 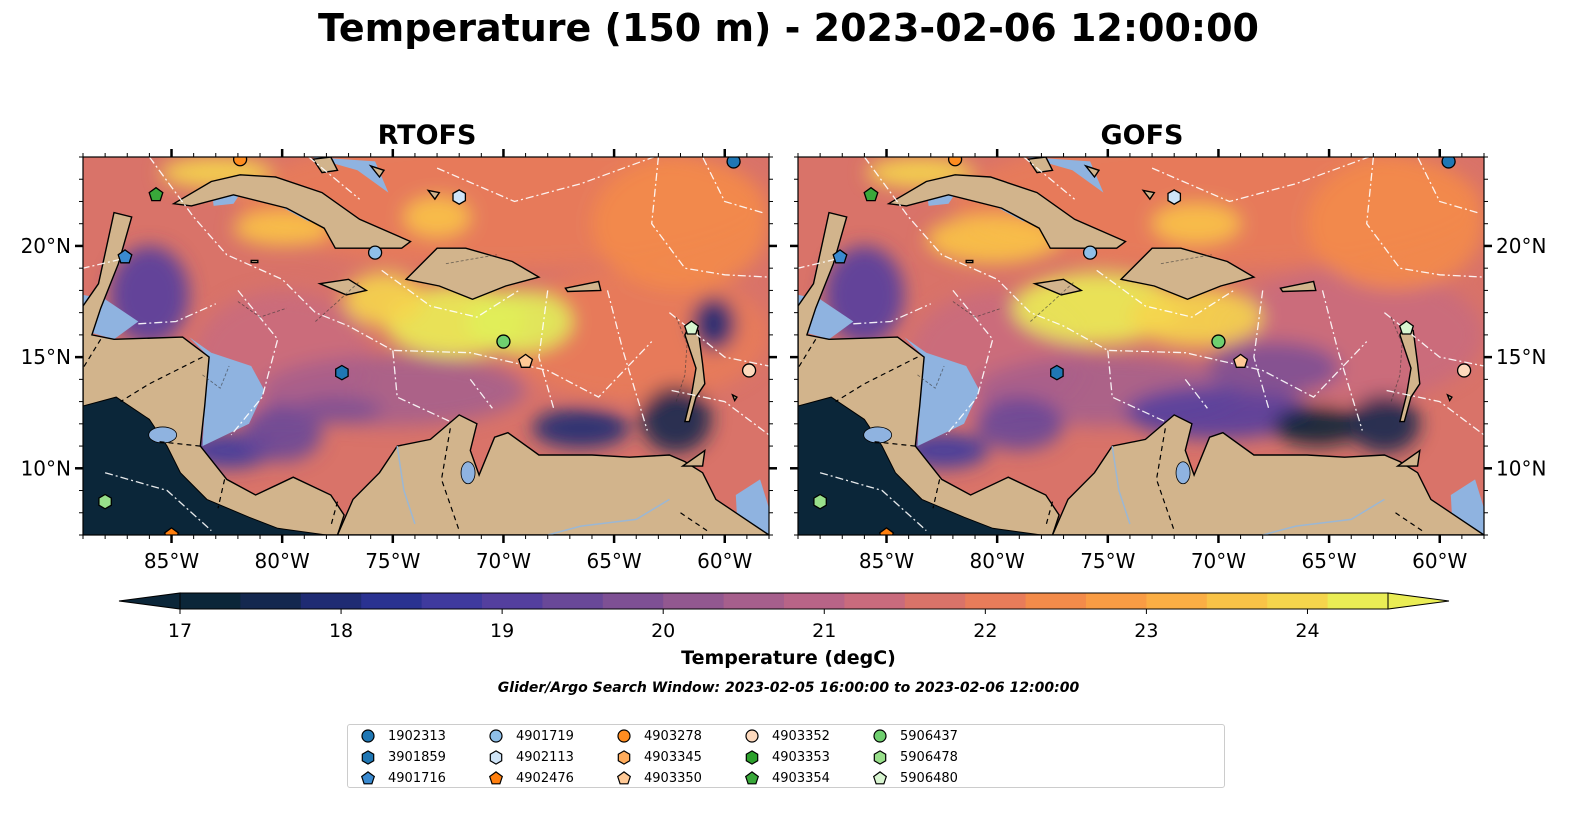 What do you see at coordinates (997, 561) in the screenshot?
I see `x-tick-label: 80°W` at bounding box center [997, 561].